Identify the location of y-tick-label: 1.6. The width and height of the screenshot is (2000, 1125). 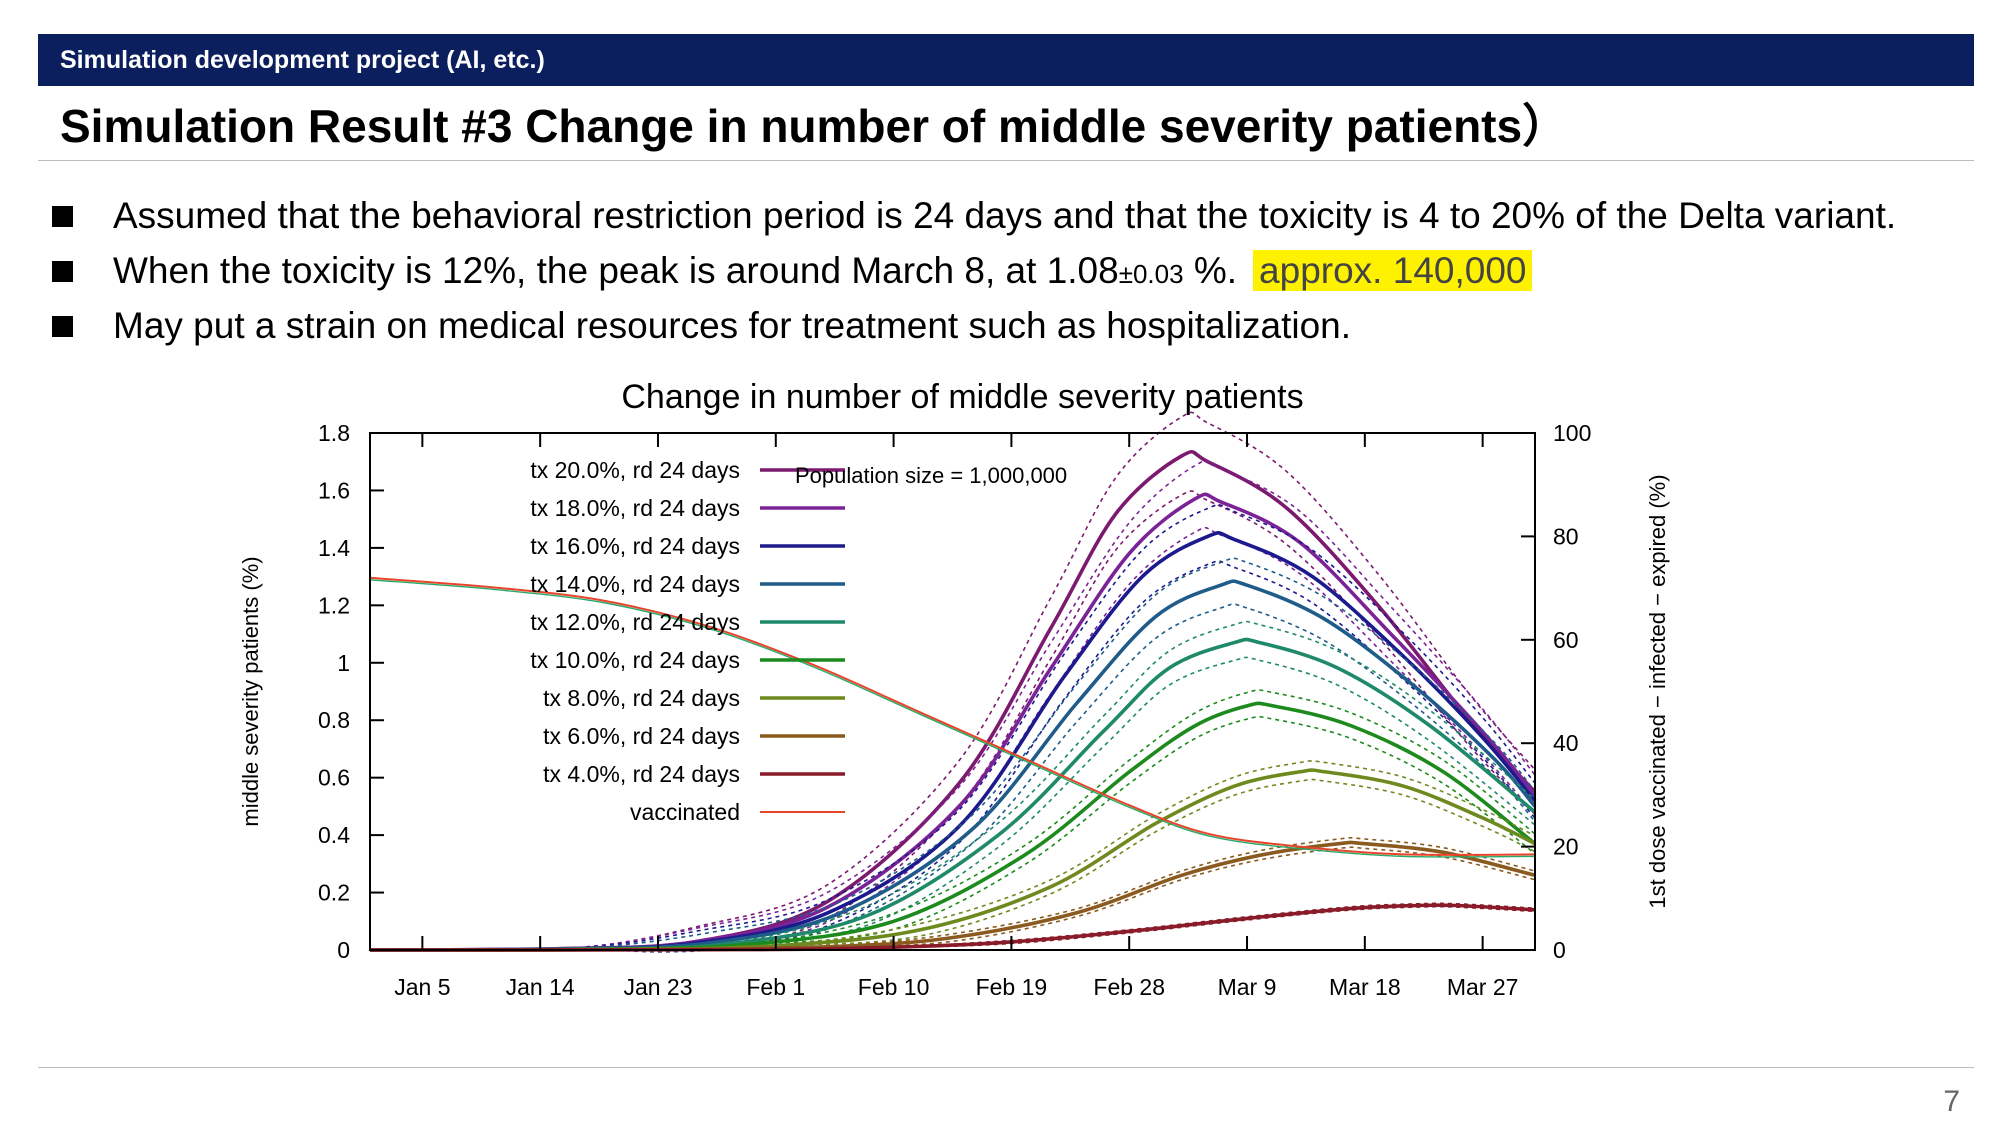
(334, 490).